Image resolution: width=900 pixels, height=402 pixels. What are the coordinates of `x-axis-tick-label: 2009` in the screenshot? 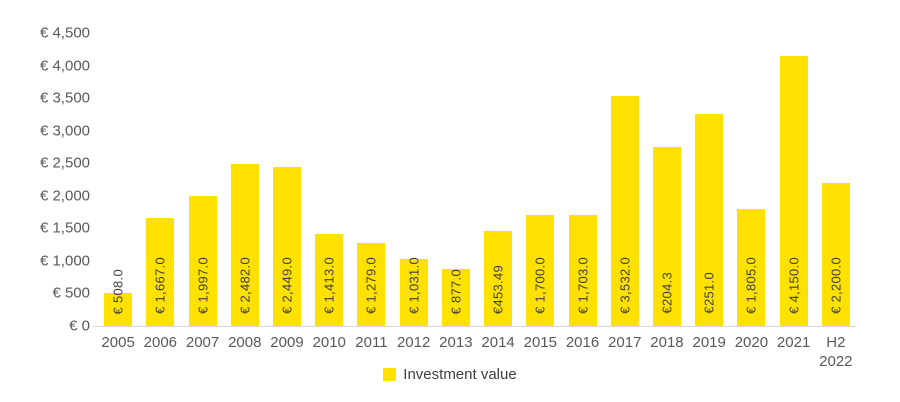 It's located at (287, 342).